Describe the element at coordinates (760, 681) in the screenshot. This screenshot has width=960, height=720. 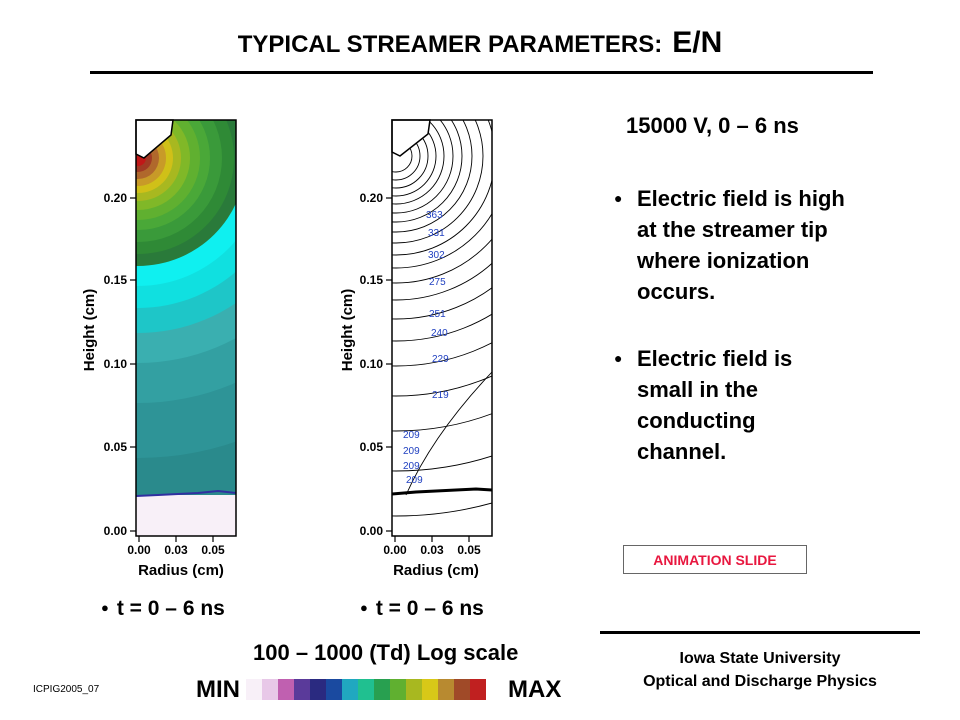
I see `department-name: Optical and Discharge Physics` at that location.